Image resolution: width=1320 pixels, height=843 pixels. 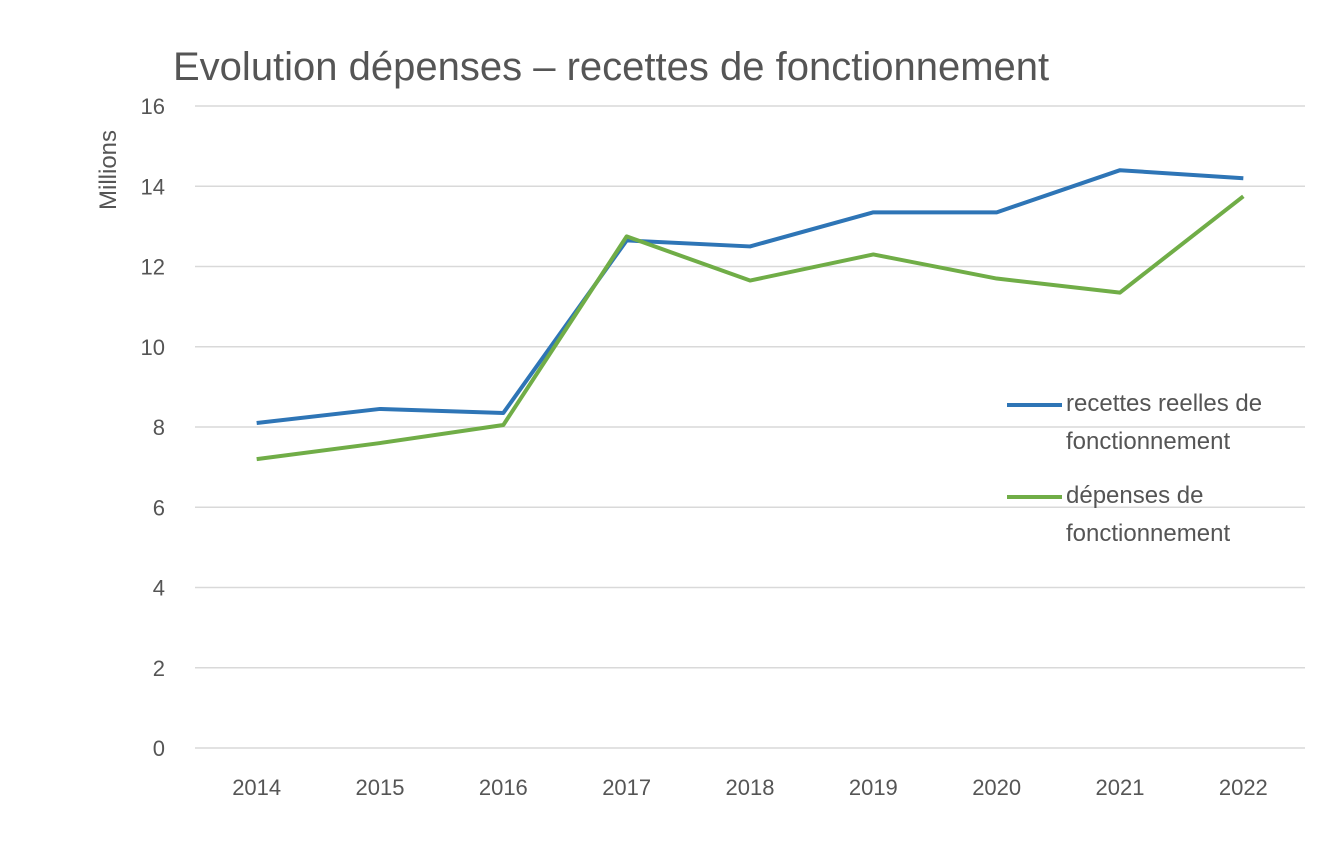 What do you see at coordinates (153, 186) in the screenshot?
I see `y-tick-label: 14` at bounding box center [153, 186].